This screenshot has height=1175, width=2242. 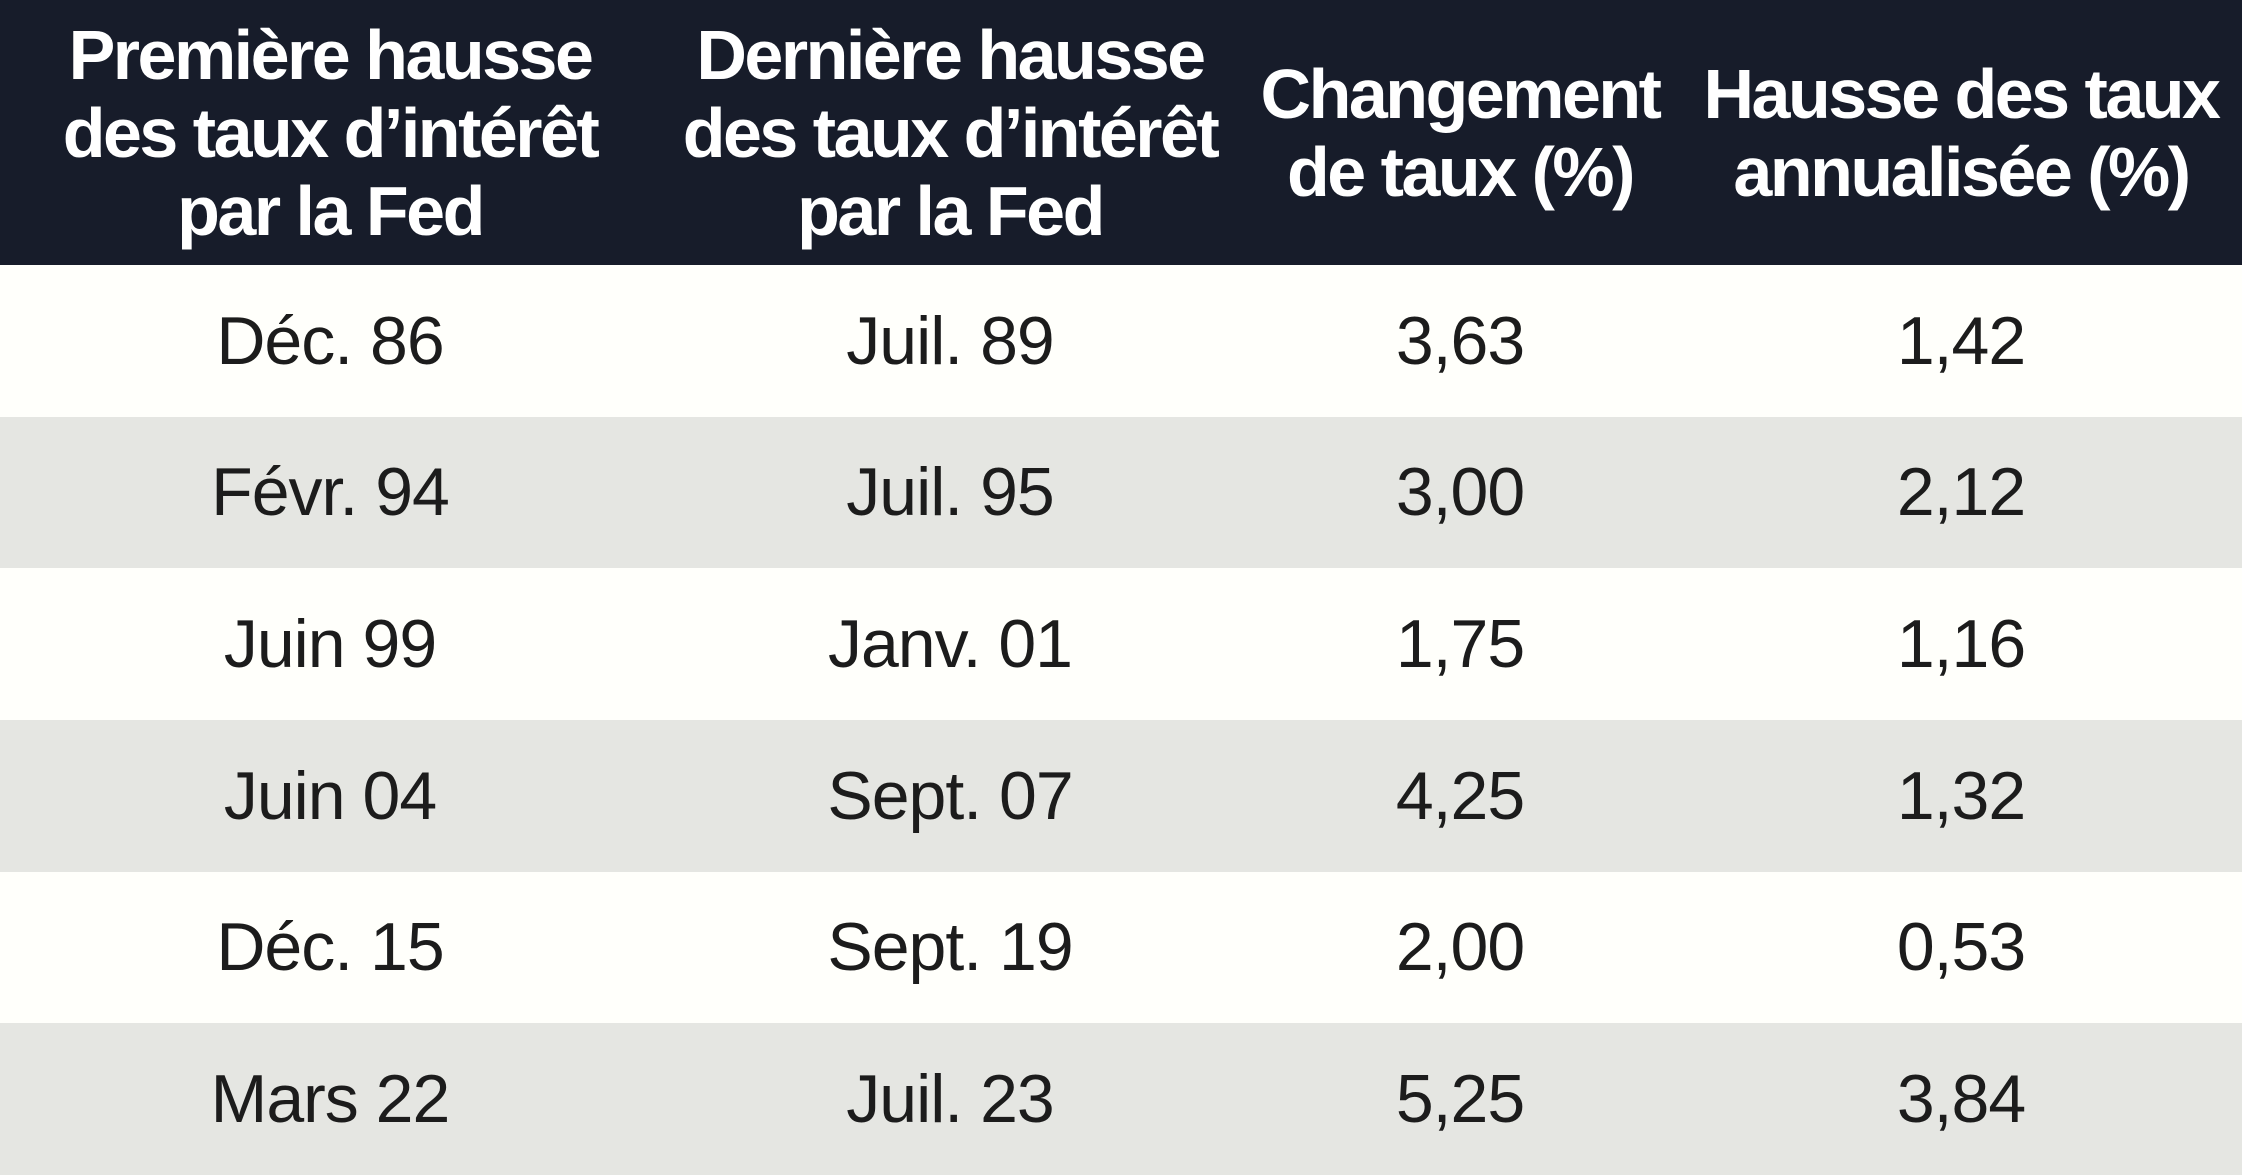 I want to click on cell-first-hike: Mars 22, so click(x=330, y=1099).